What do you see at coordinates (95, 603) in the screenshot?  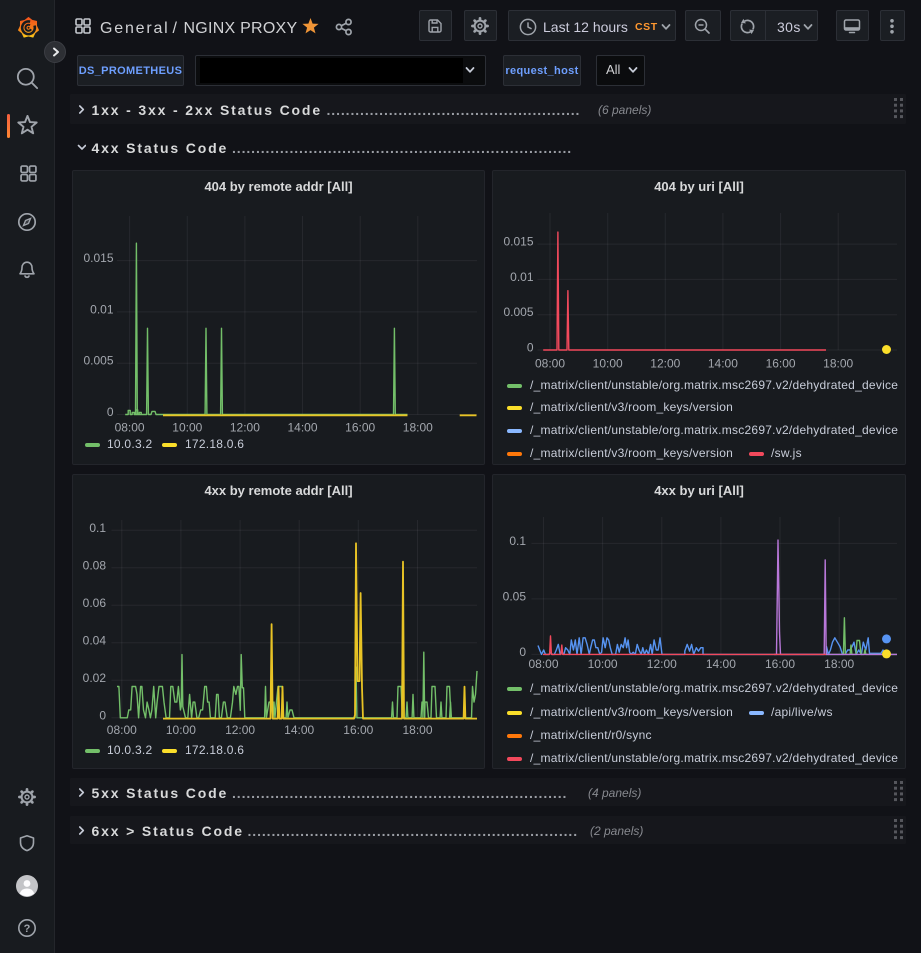 I see `svg-text: 0.06` at bounding box center [95, 603].